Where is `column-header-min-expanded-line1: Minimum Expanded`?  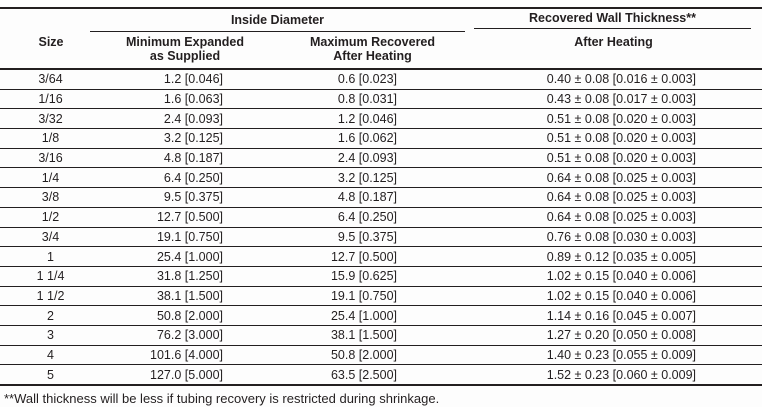
column-header-min-expanded-line1: Minimum Expanded is located at coordinates (185, 42).